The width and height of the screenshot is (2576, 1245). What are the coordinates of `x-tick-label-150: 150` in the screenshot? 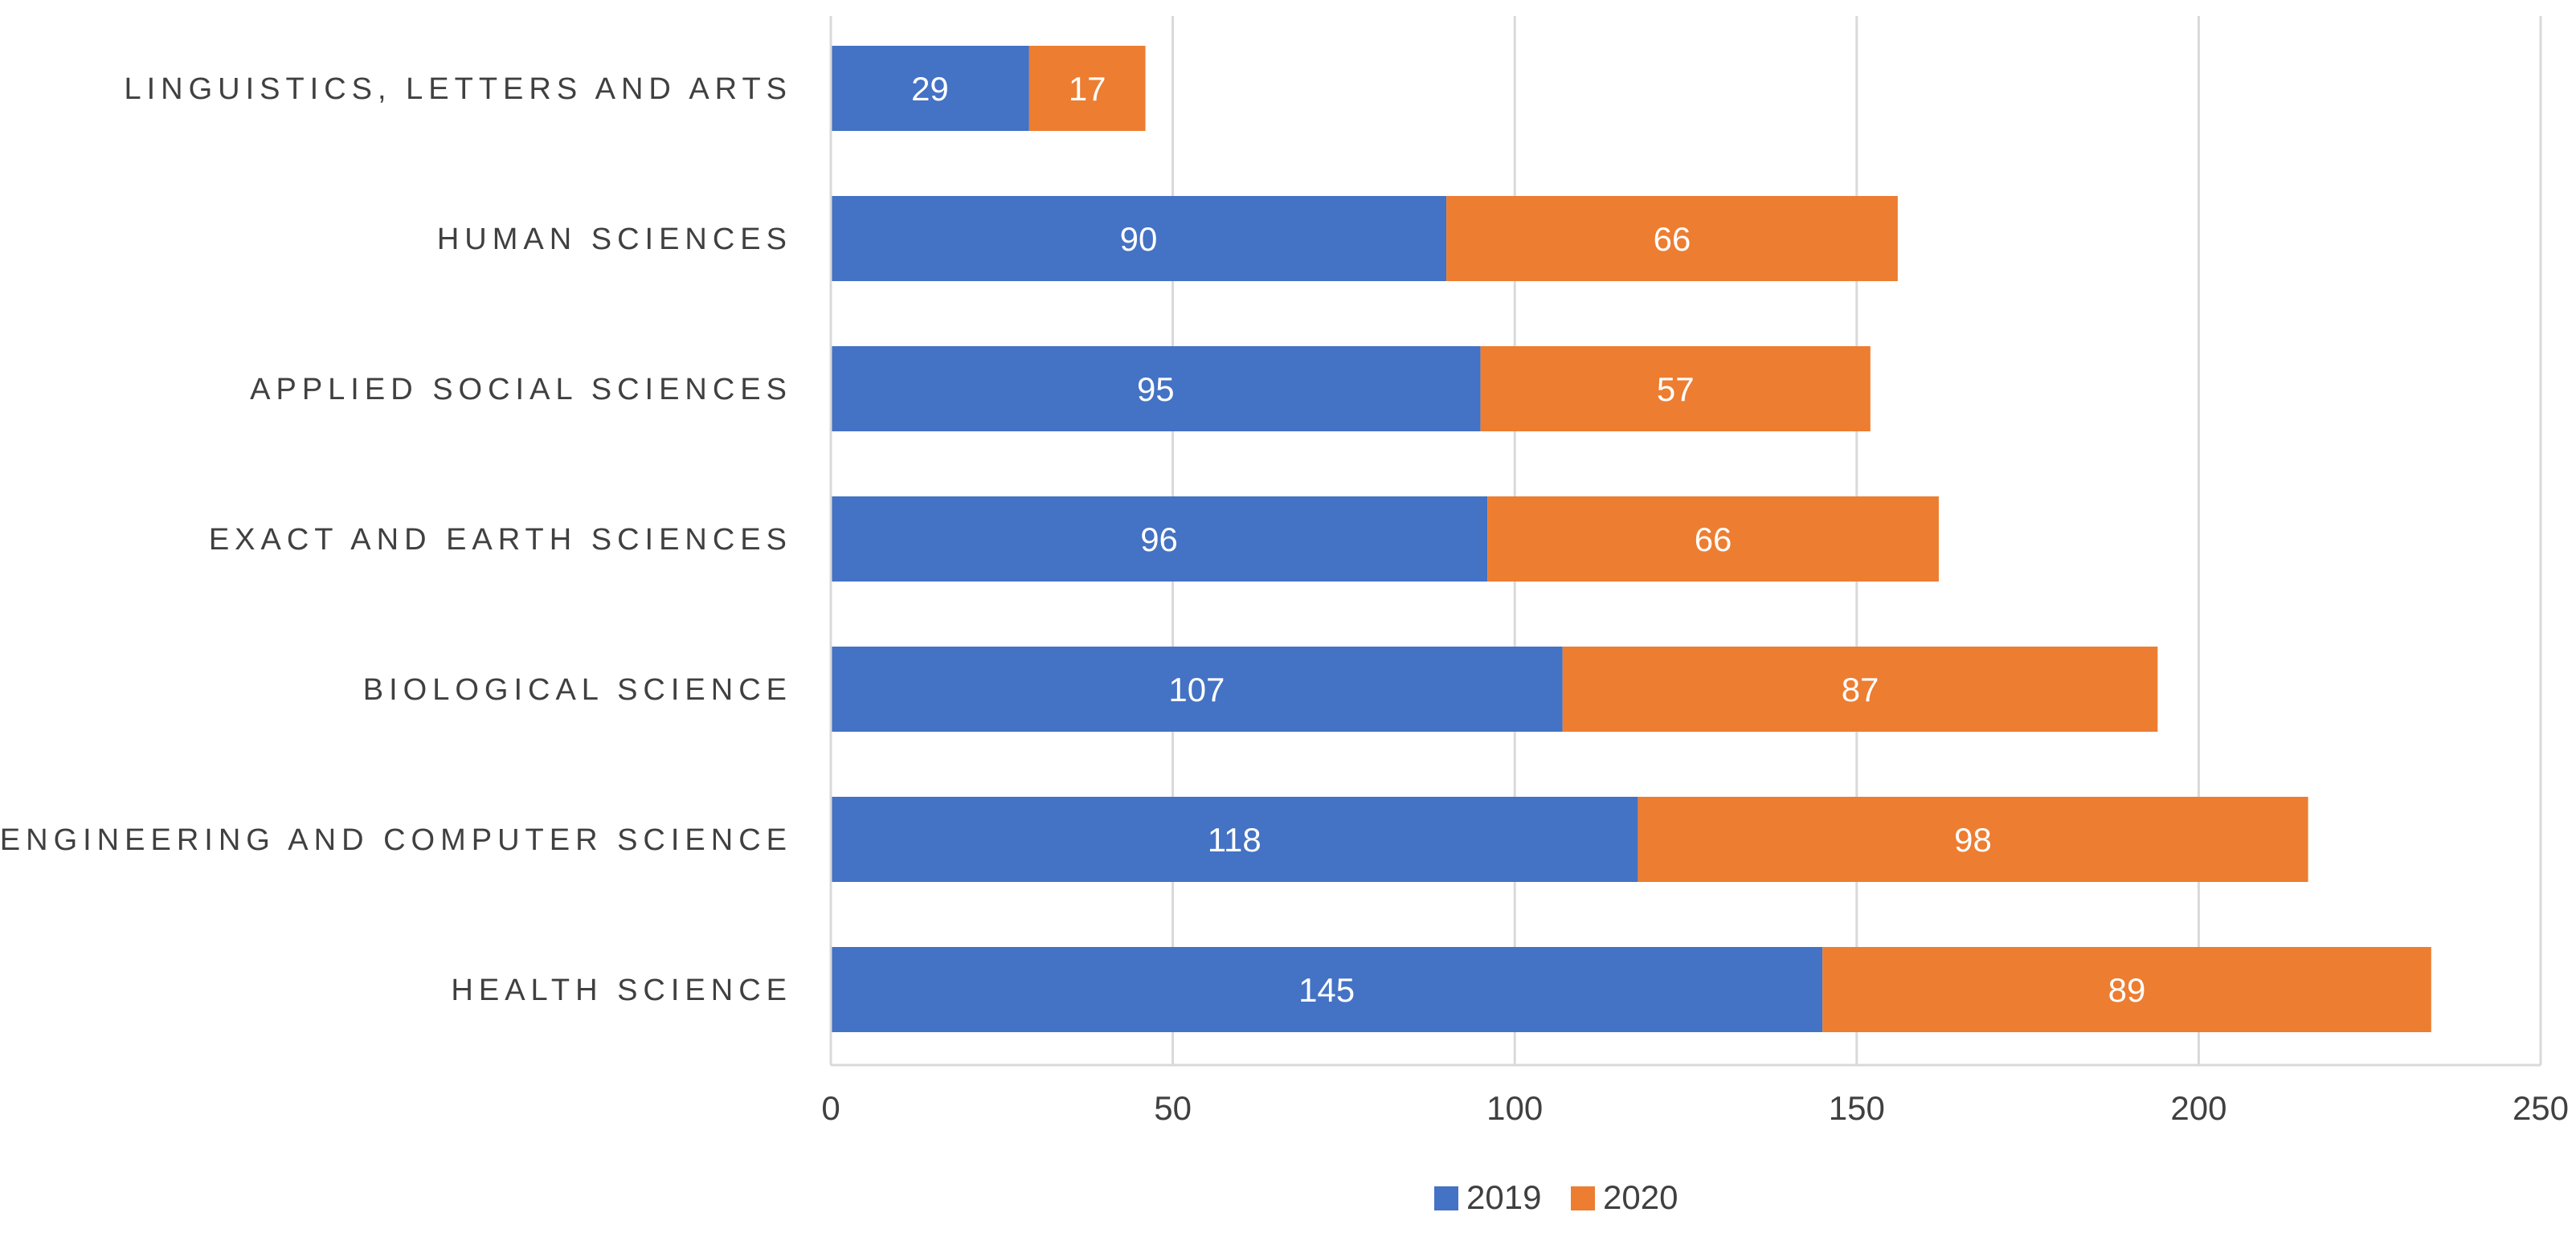 It's located at (1857, 1108).